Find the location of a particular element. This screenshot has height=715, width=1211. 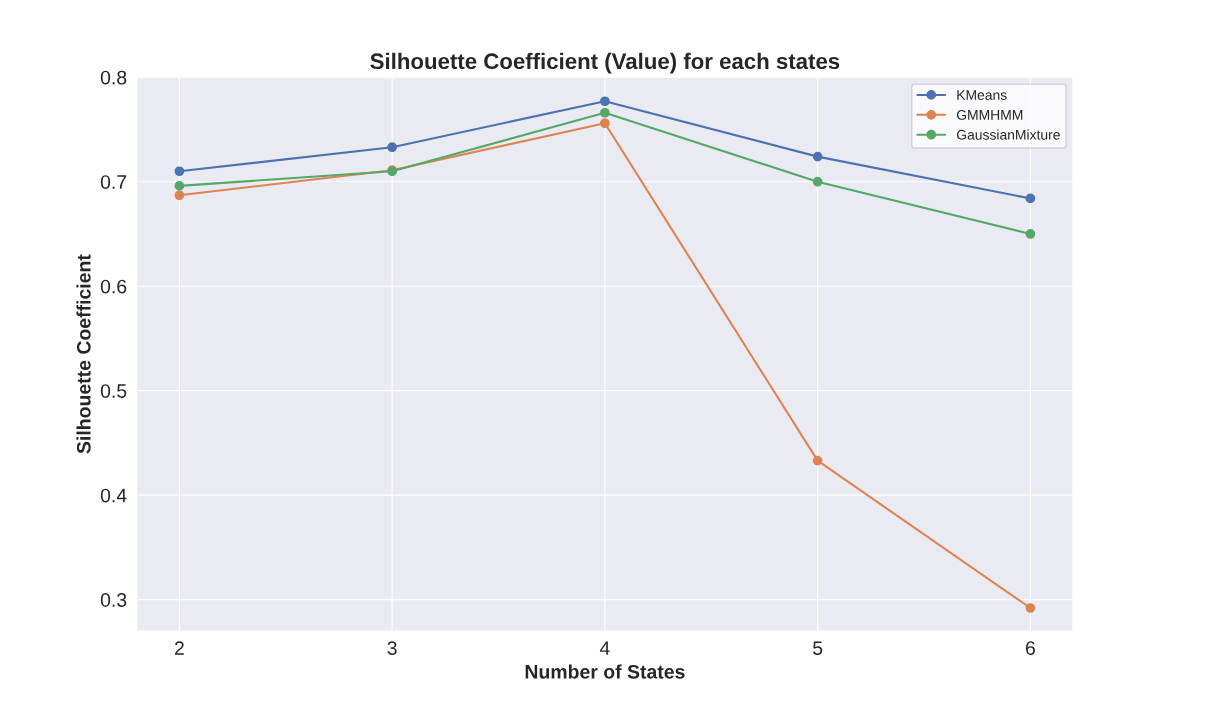

x-tick-label: 3 is located at coordinates (392, 648).